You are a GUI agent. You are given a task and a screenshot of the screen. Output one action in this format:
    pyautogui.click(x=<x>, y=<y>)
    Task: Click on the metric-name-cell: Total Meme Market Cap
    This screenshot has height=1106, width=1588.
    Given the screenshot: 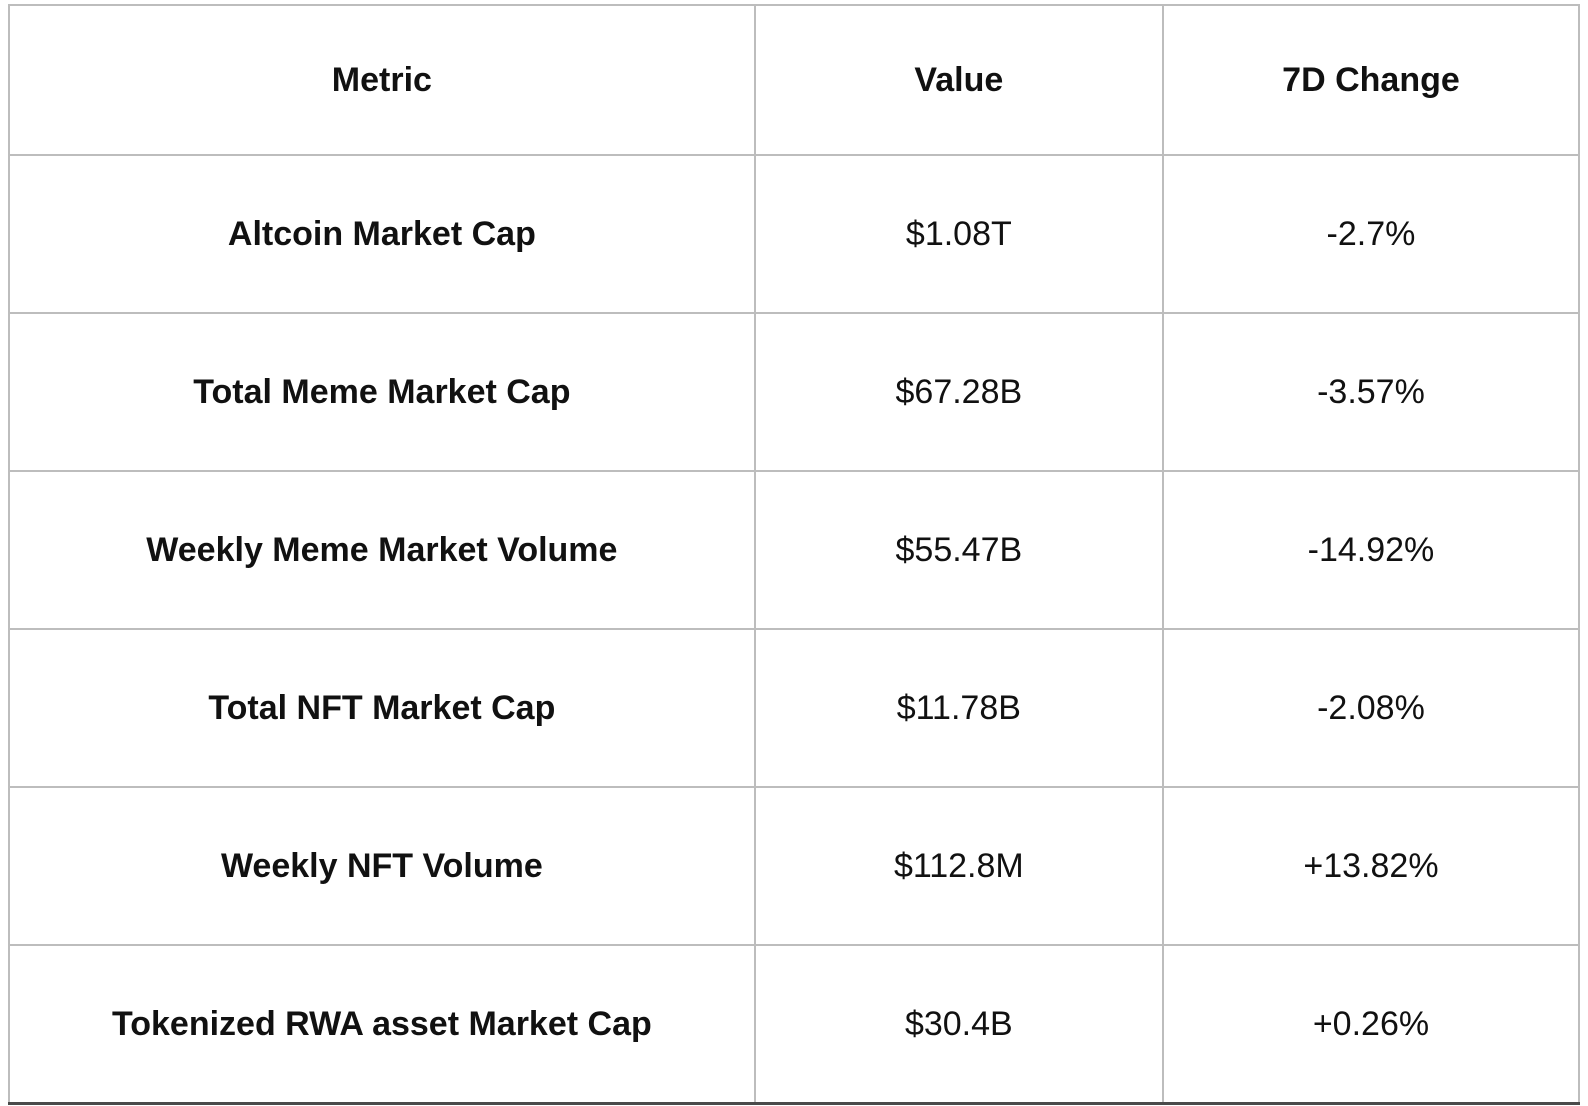 What is the action you would take?
    pyautogui.click(x=382, y=392)
    